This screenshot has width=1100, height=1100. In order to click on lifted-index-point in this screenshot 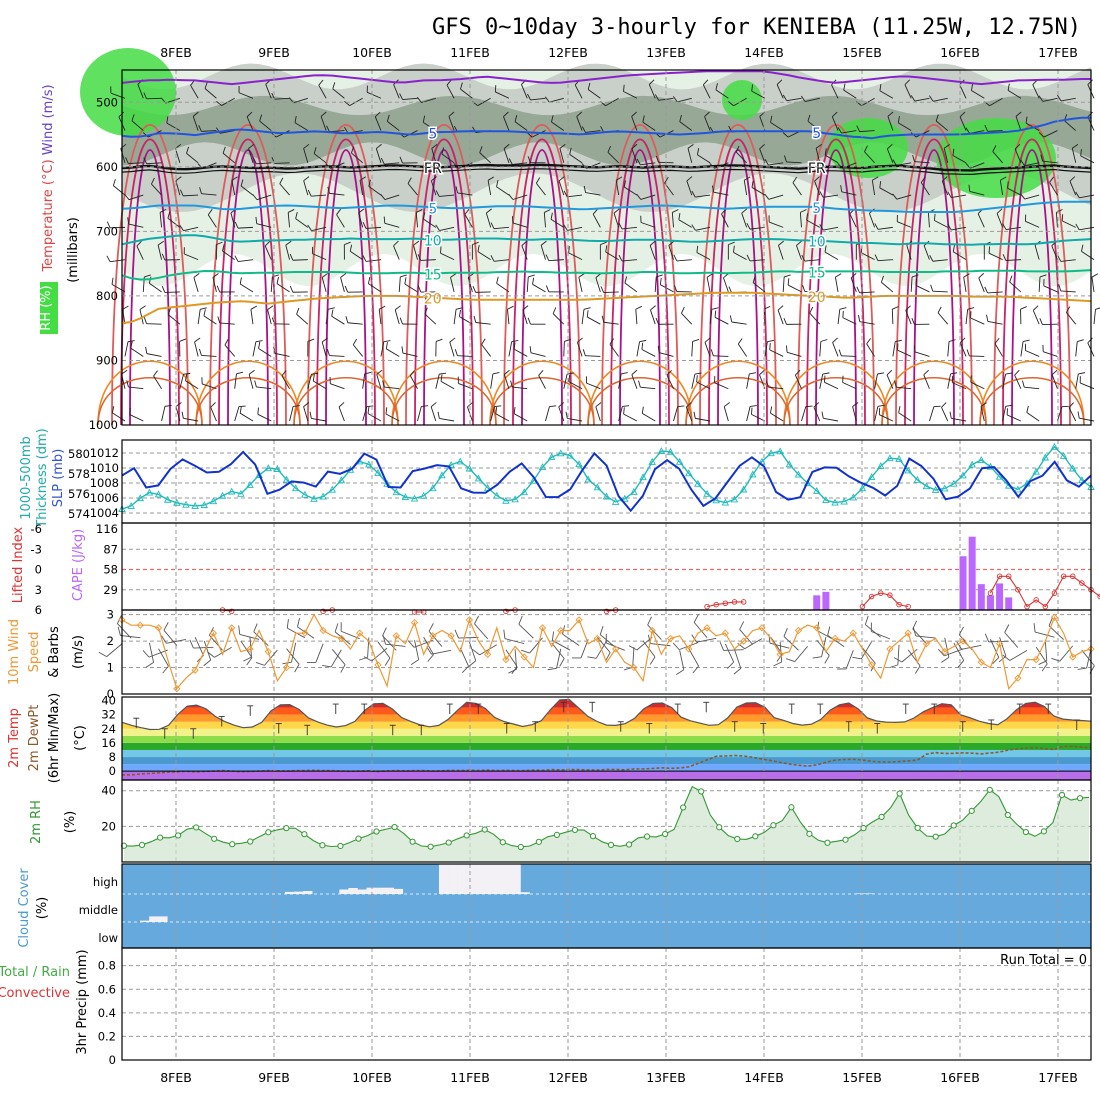, I will do `click(707, 606)`.